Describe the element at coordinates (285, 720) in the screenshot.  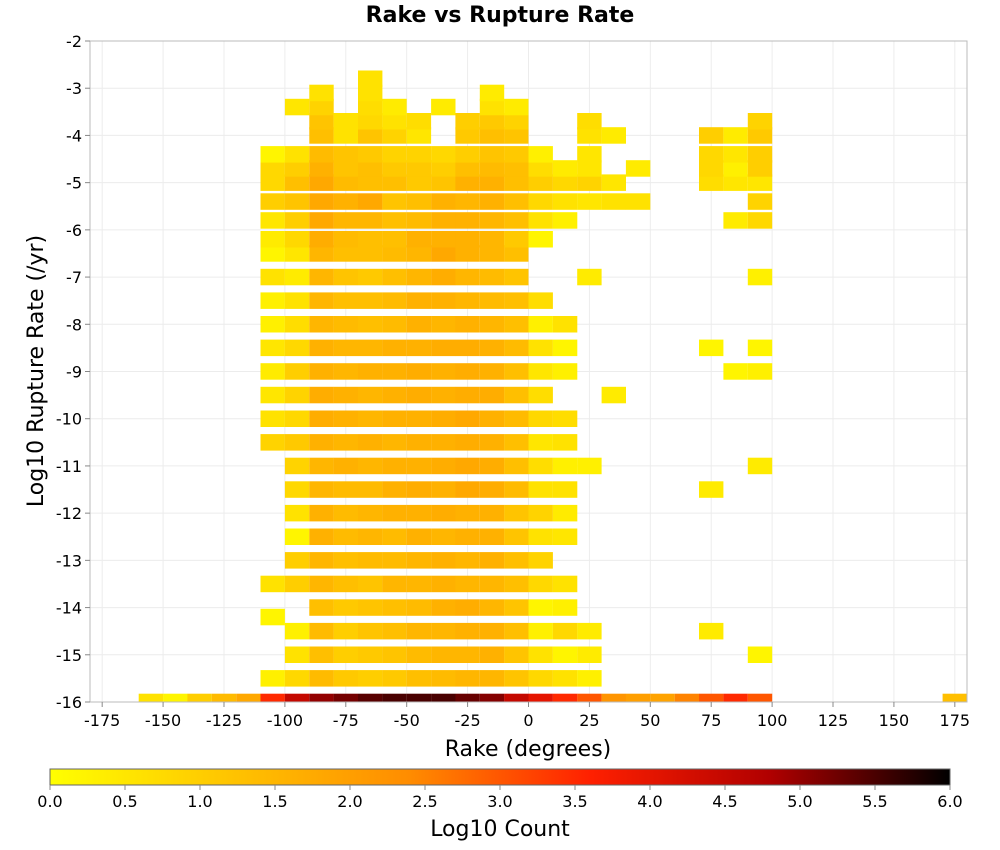
I see `x-tick-label: -100` at that location.